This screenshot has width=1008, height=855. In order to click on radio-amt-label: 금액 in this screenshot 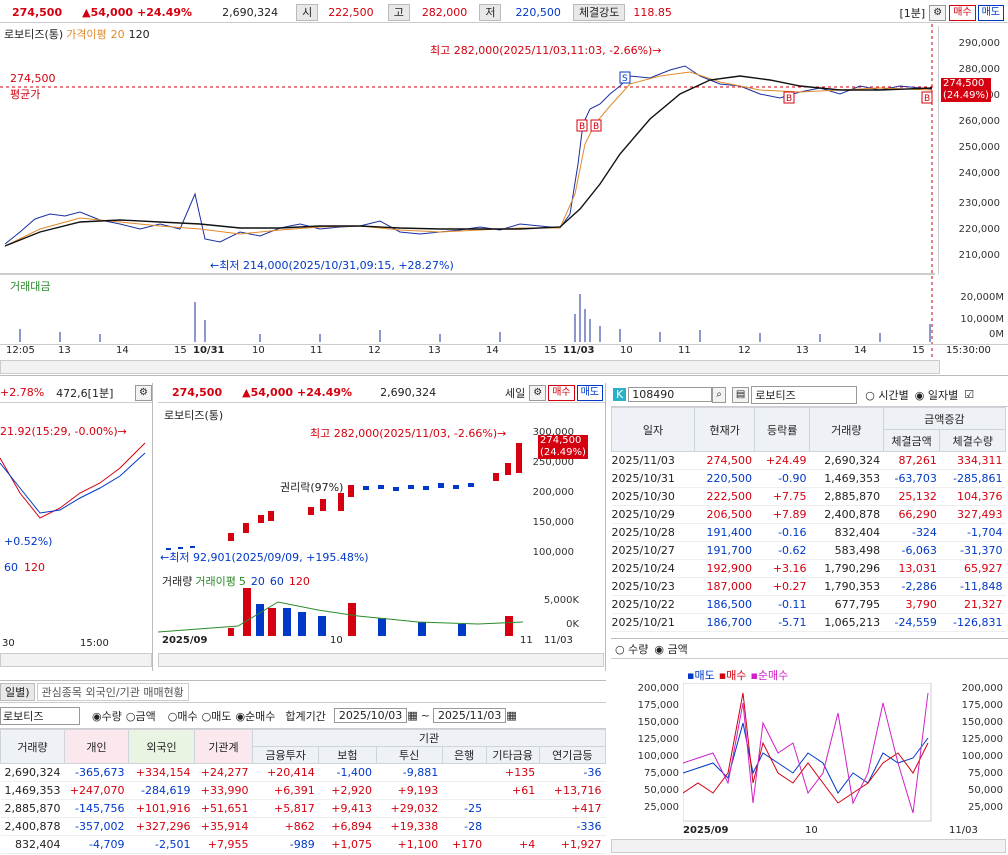, I will do `click(677, 649)`.